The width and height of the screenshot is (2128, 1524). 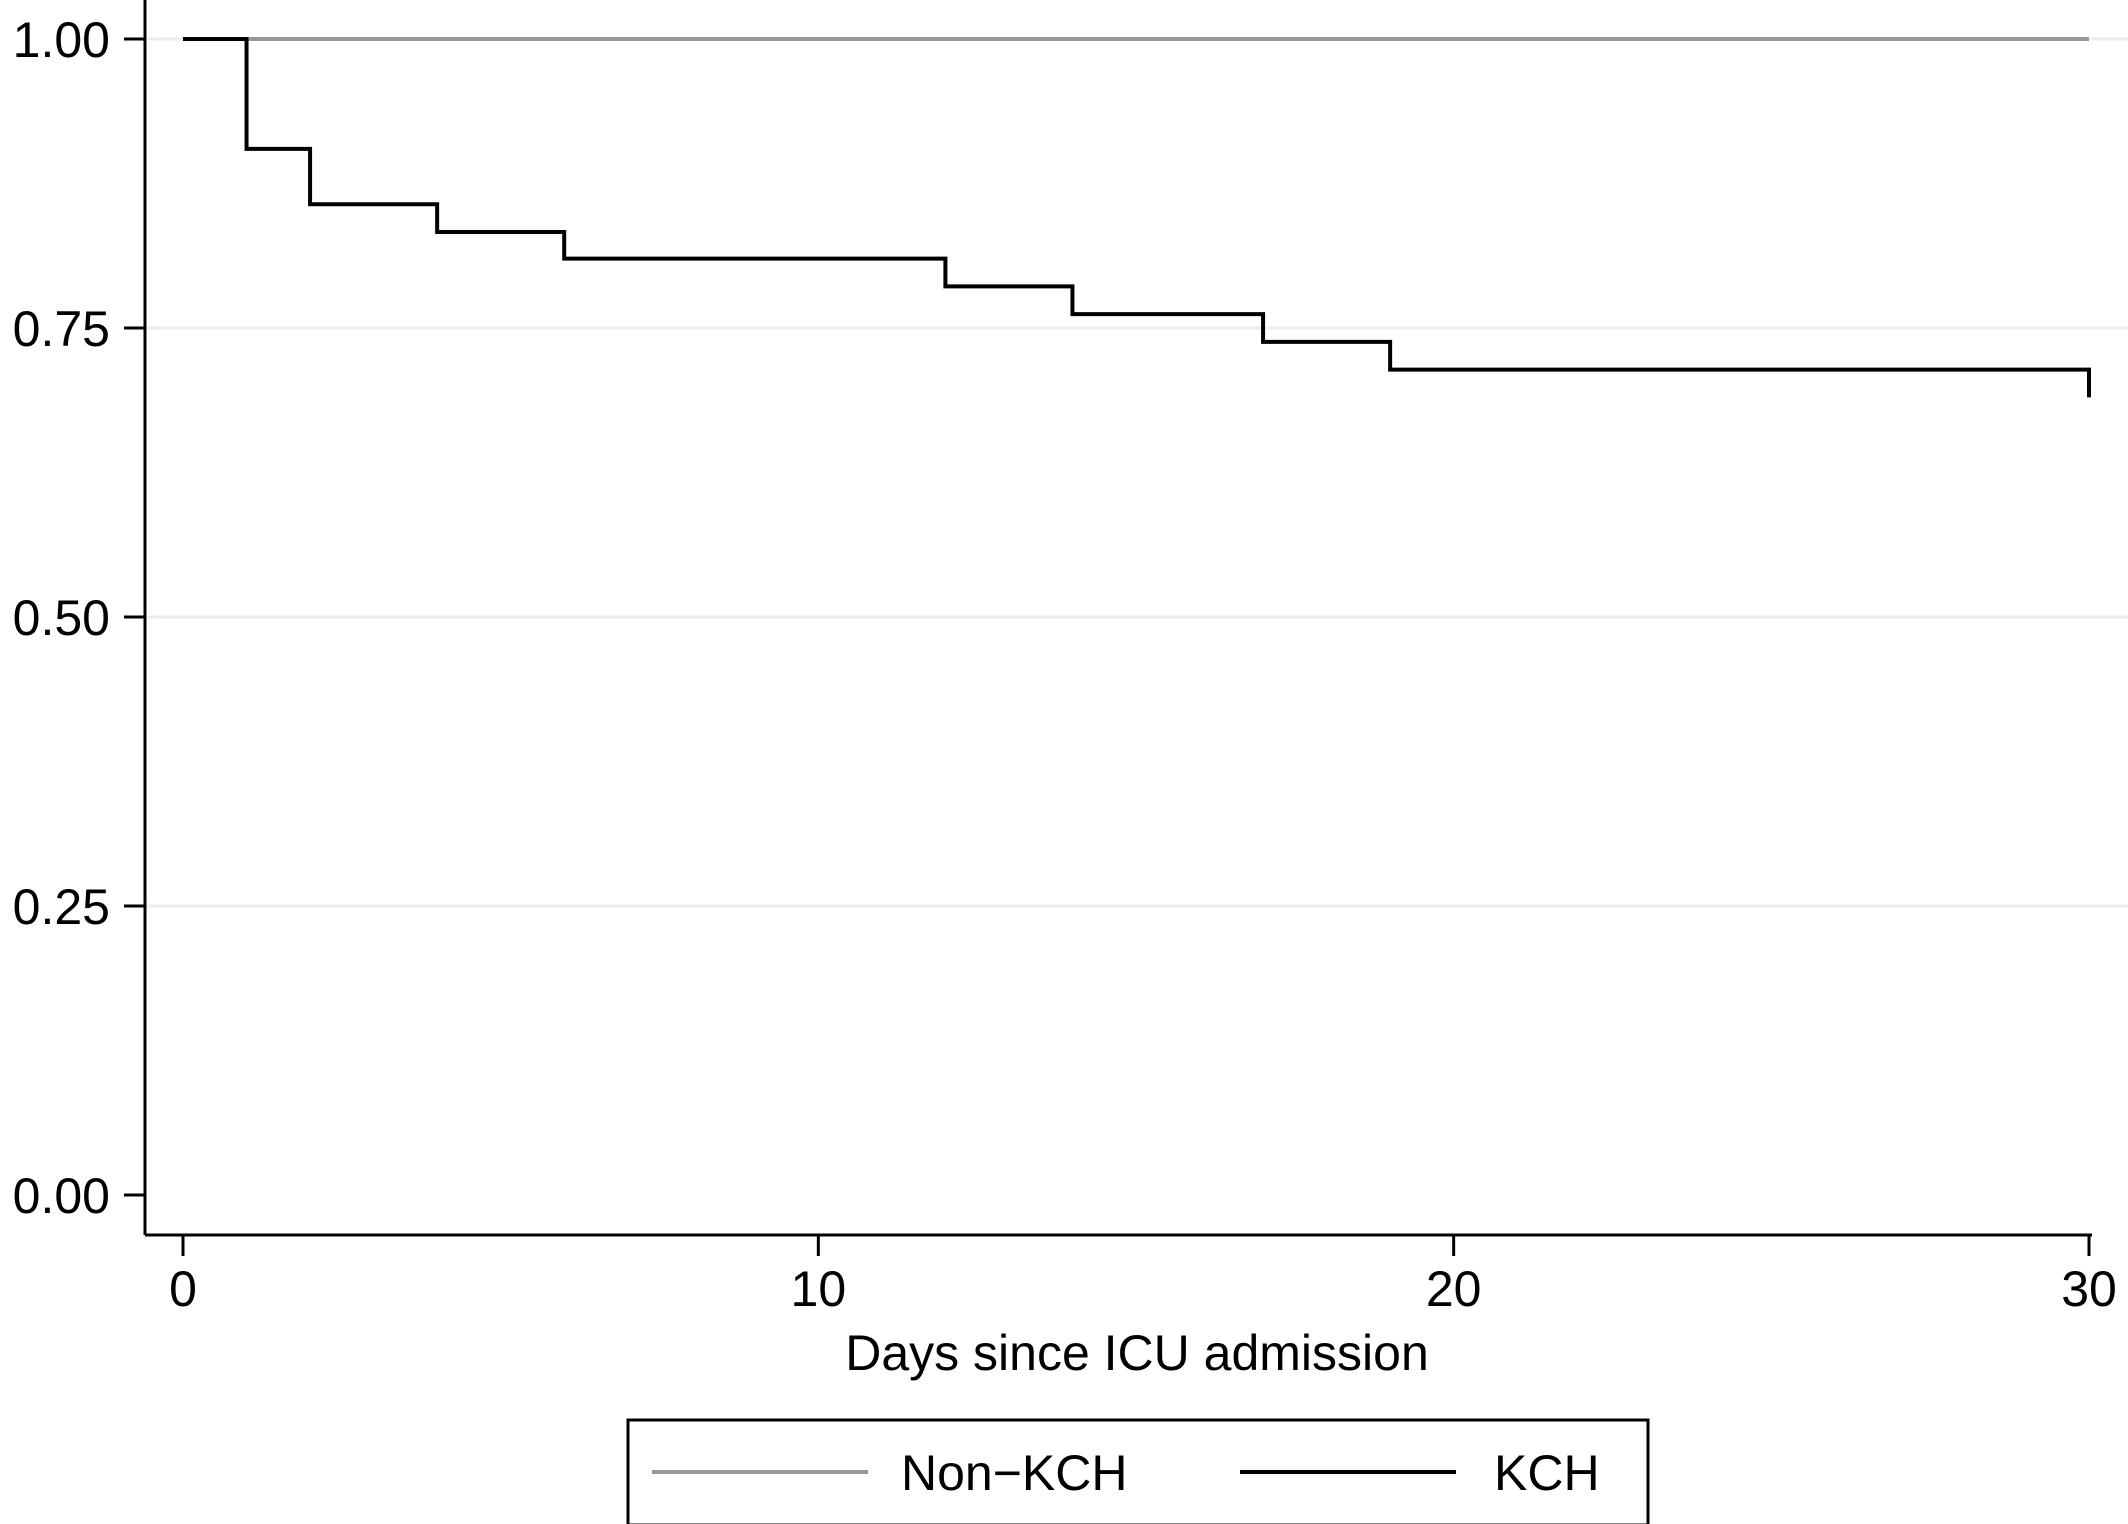 What do you see at coordinates (1137, 1353) in the screenshot?
I see `x-axis-title: Days since ICU admission` at bounding box center [1137, 1353].